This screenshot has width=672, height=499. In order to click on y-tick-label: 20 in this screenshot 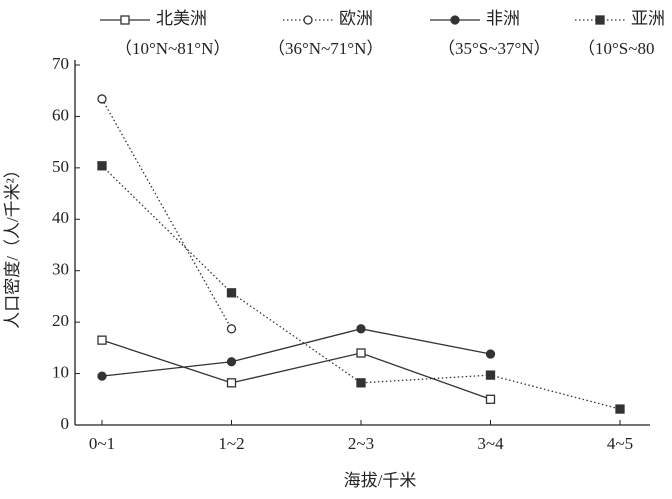, I will do `click(60, 320)`.